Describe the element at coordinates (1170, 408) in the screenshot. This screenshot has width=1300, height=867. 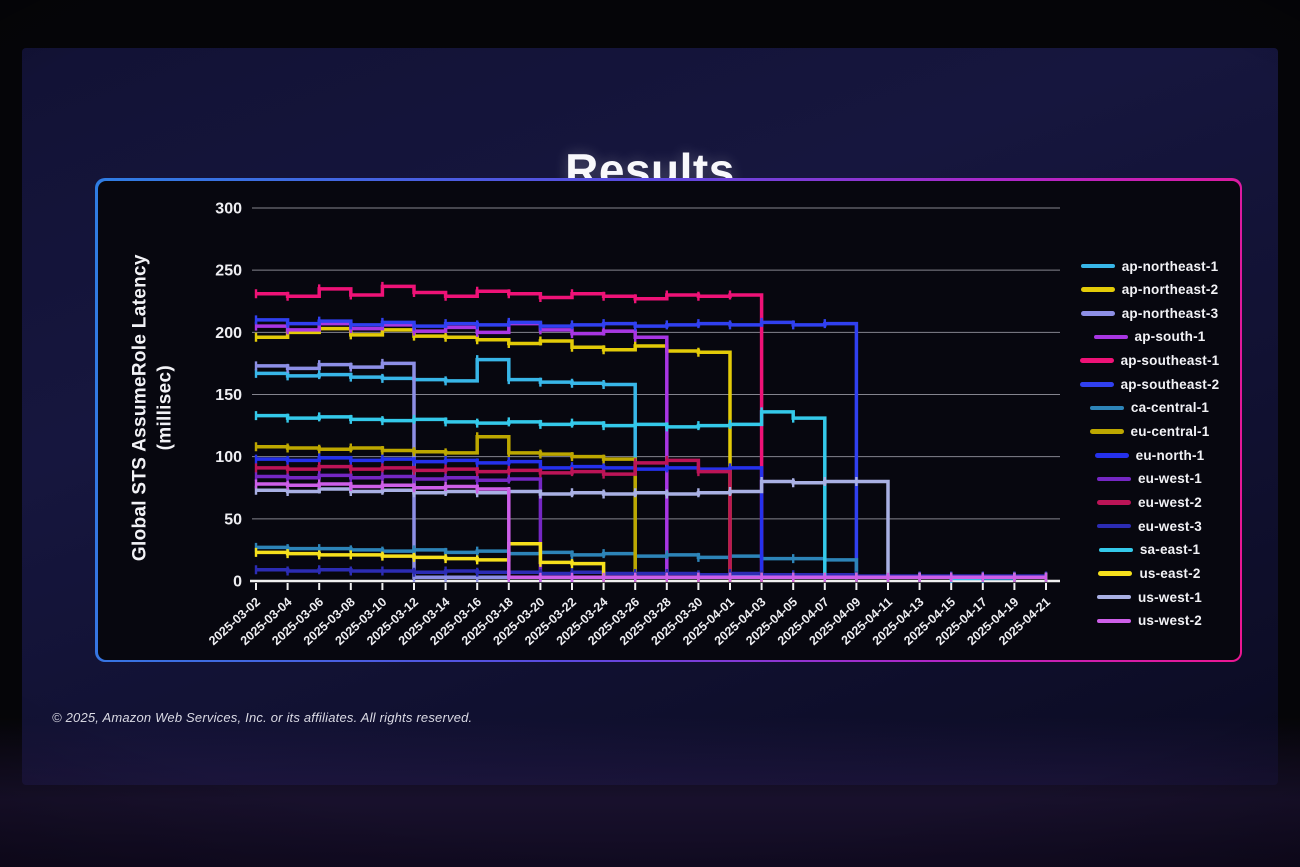
I see `legend-label-ca-central-1: ca-central-1` at that location.